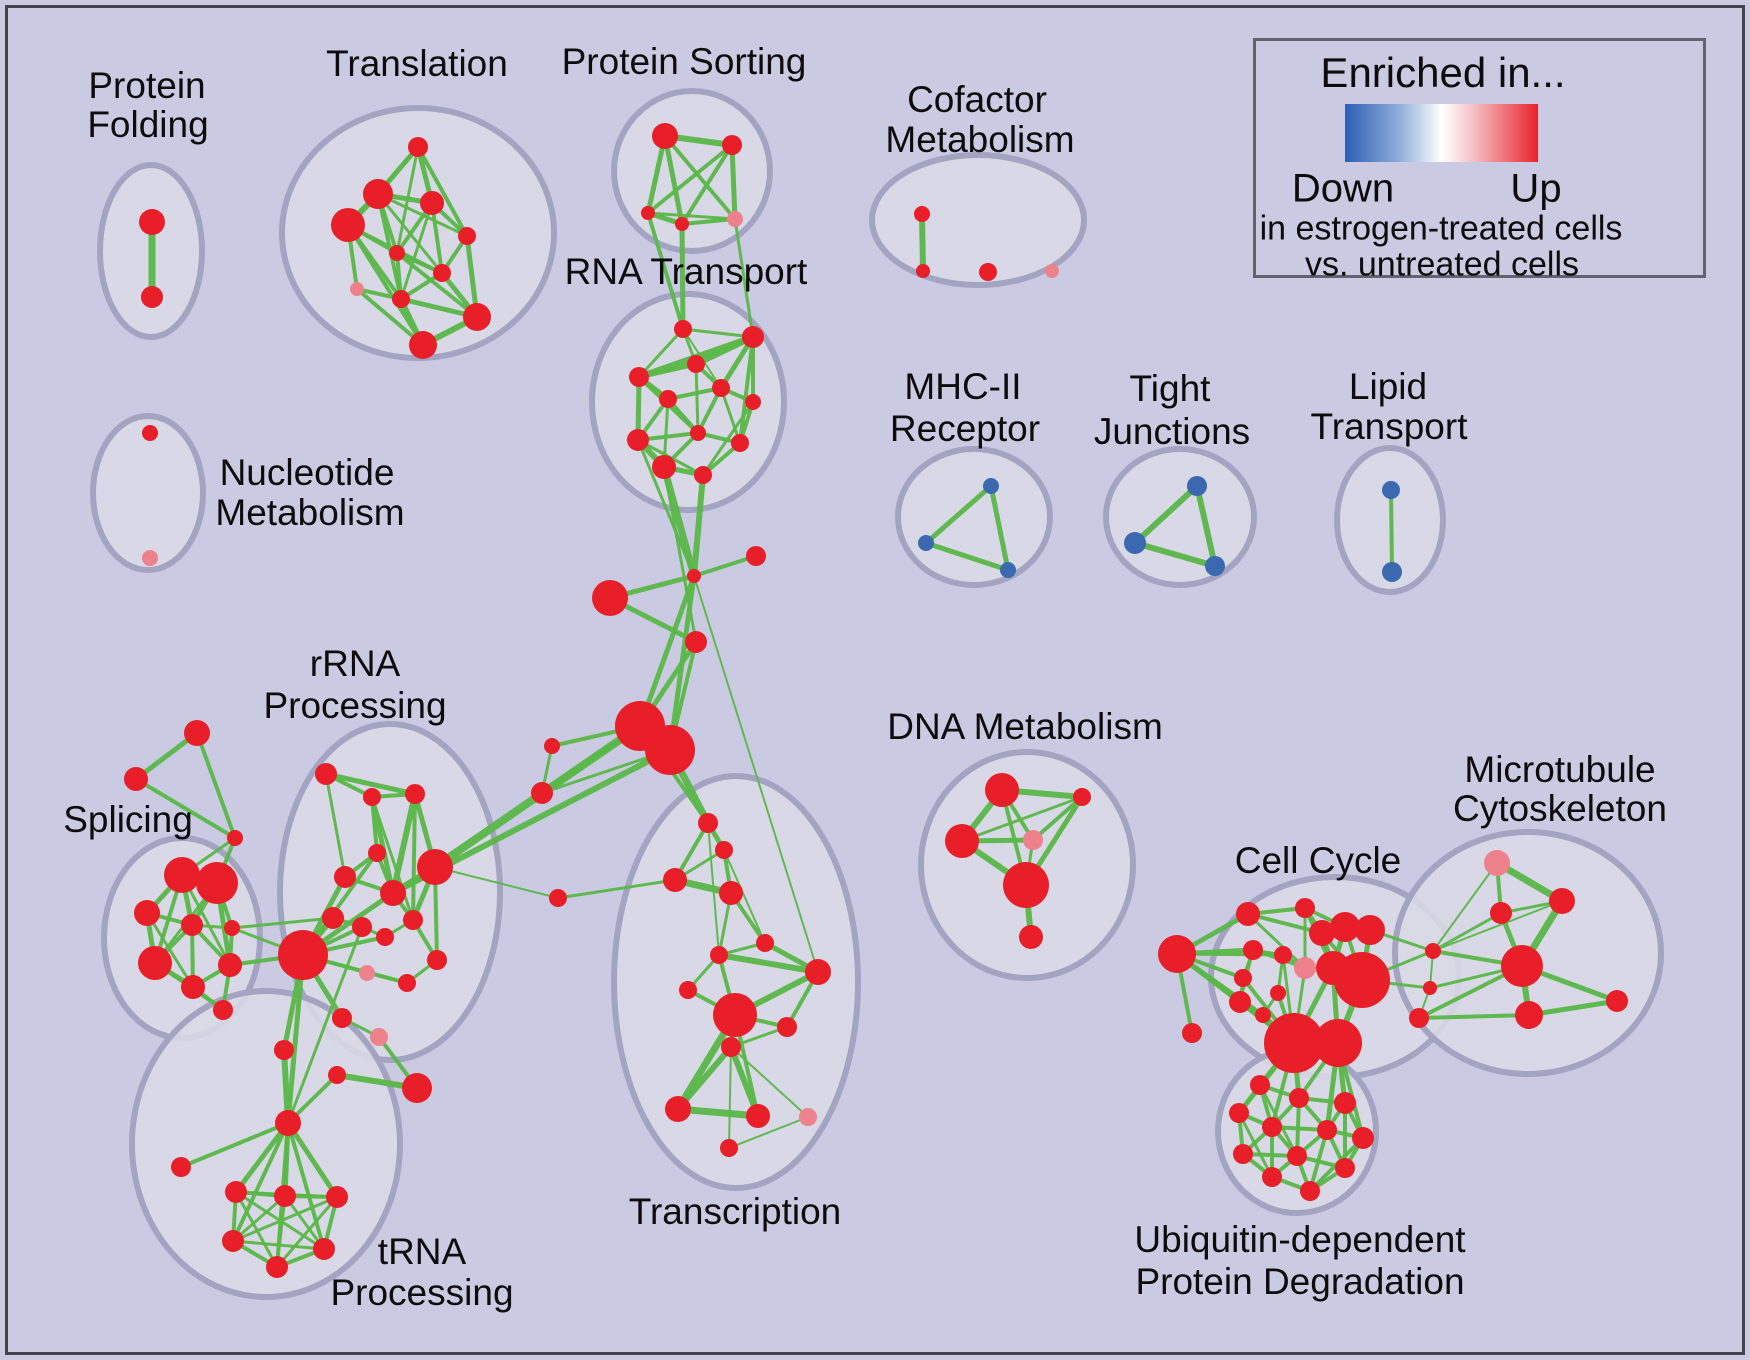 The width and height of the screenshot is (1750, 1360). What do you see at coordinates (542, 793) in the screenshot?
I see `node-w2` at bounding box center [542, 793].